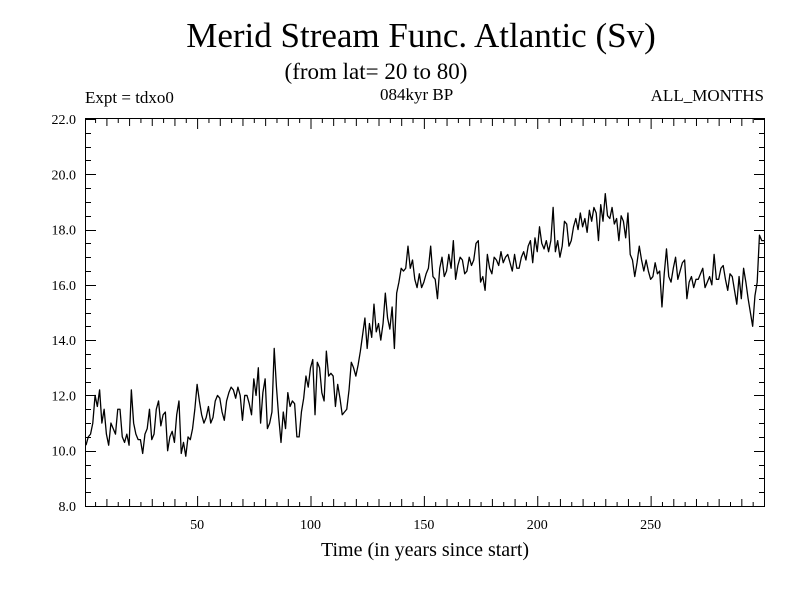 This screenshot has width=800, height=600. I want to click on x-tick-label: 100, so click(310, 525).